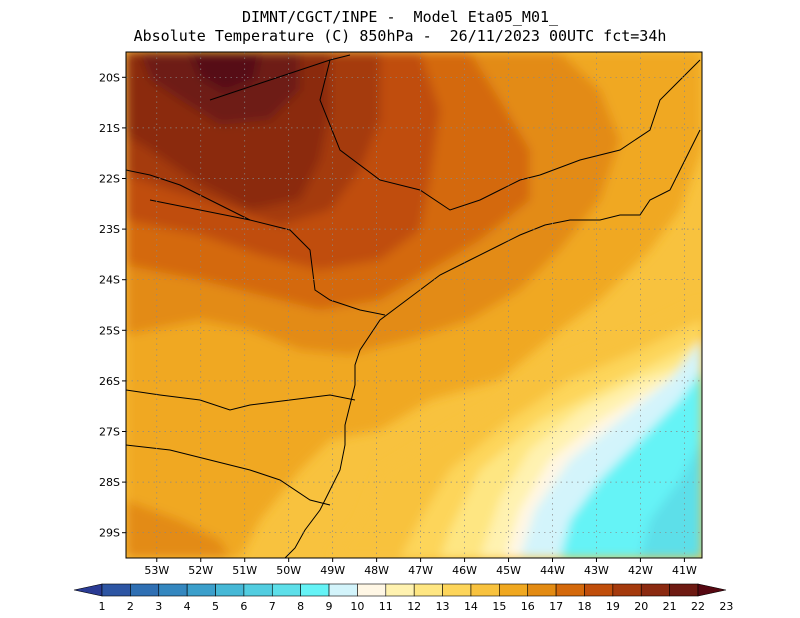 Image resolution: width=800 pixels, height=618 pixels. What do you see at coordinates (280, 77) in the screenshot?
I see `state-border-mg-go` at bounding box center [280, 77].